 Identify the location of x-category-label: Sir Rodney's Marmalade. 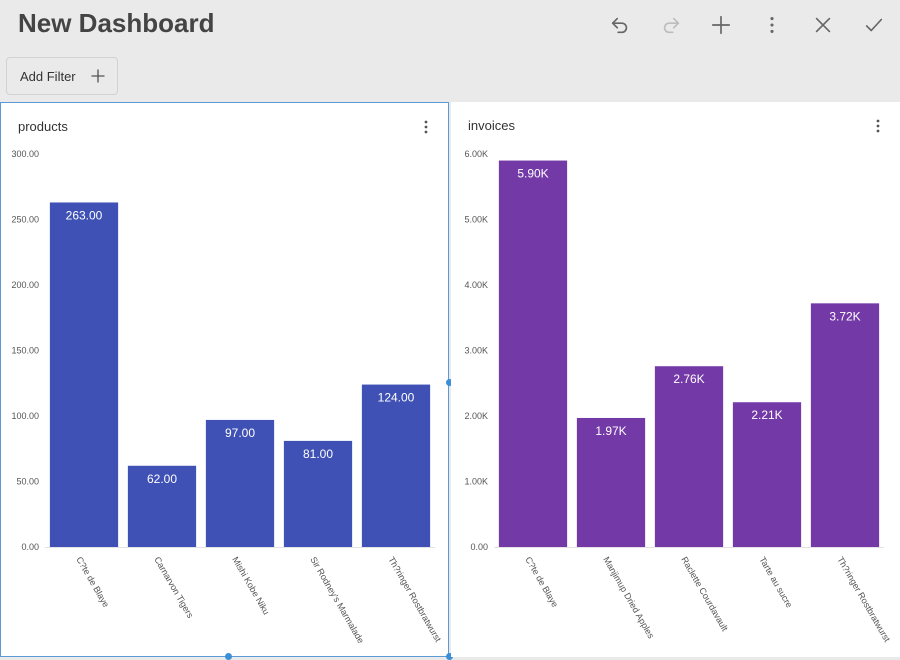
(337, 600).